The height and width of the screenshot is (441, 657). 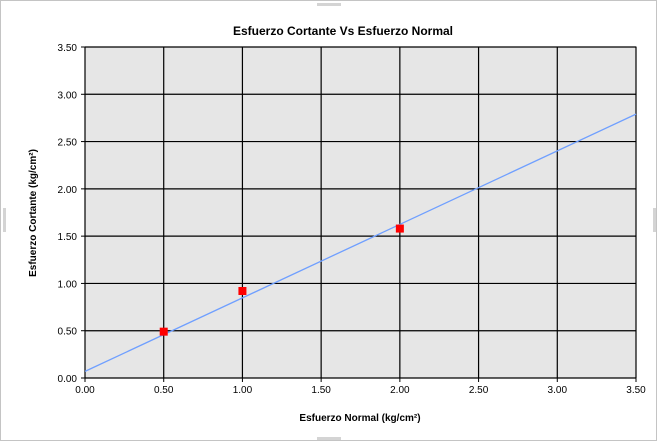 What do you see at coordinates (321, 390) in the screenshot?
I see `x-tick-label: 1.50` at bounding box center [321, 390].